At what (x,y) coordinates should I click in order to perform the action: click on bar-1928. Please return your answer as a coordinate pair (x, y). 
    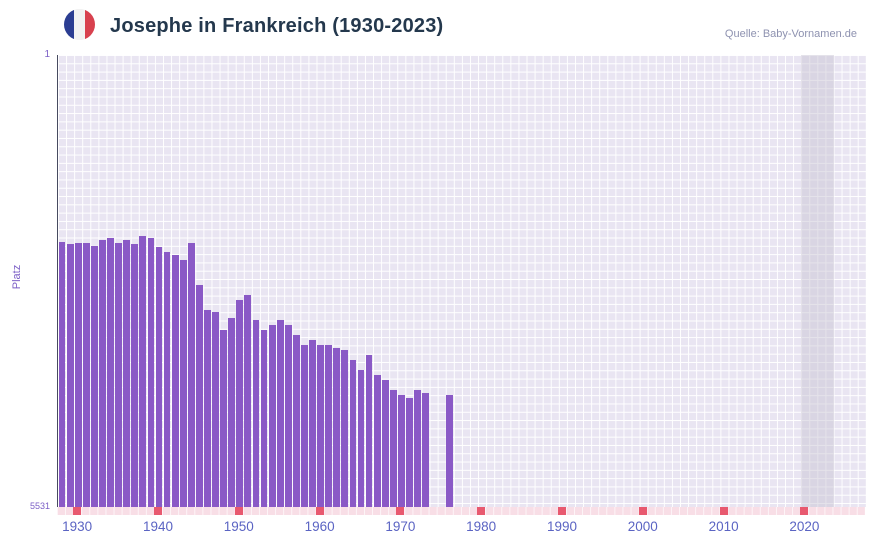
    Looking at the image, I should click on (62, 374).